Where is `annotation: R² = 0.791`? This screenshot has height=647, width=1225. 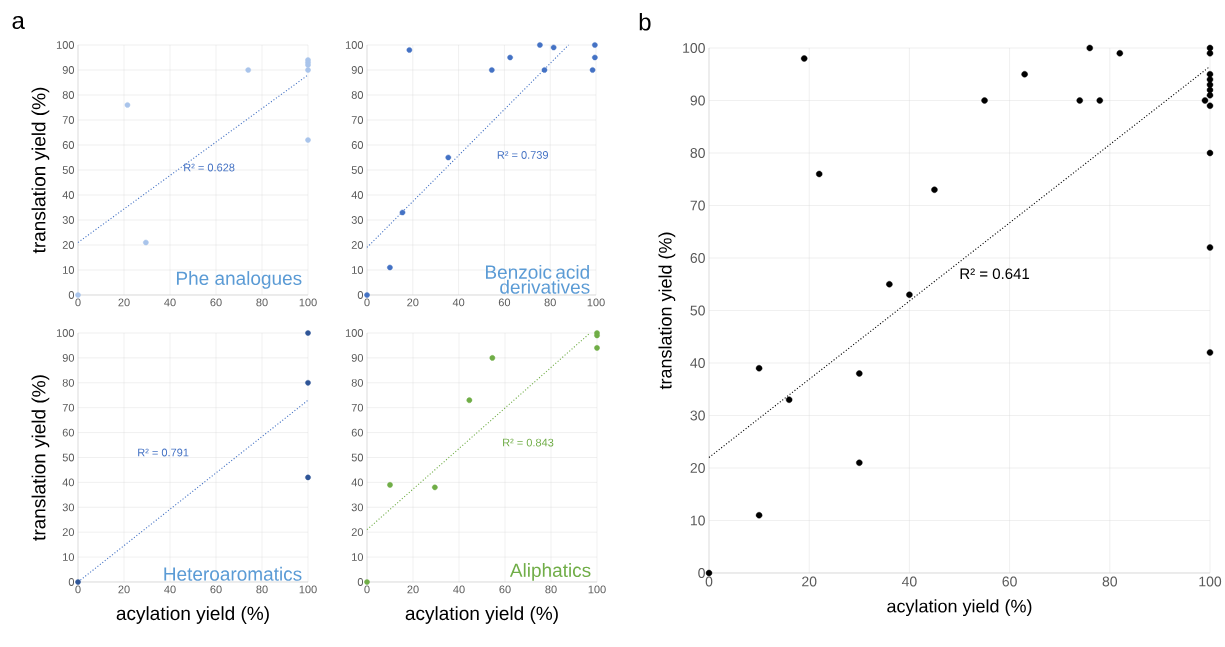 annotation: R² = 0.791 is located at coordinates (163, 452).